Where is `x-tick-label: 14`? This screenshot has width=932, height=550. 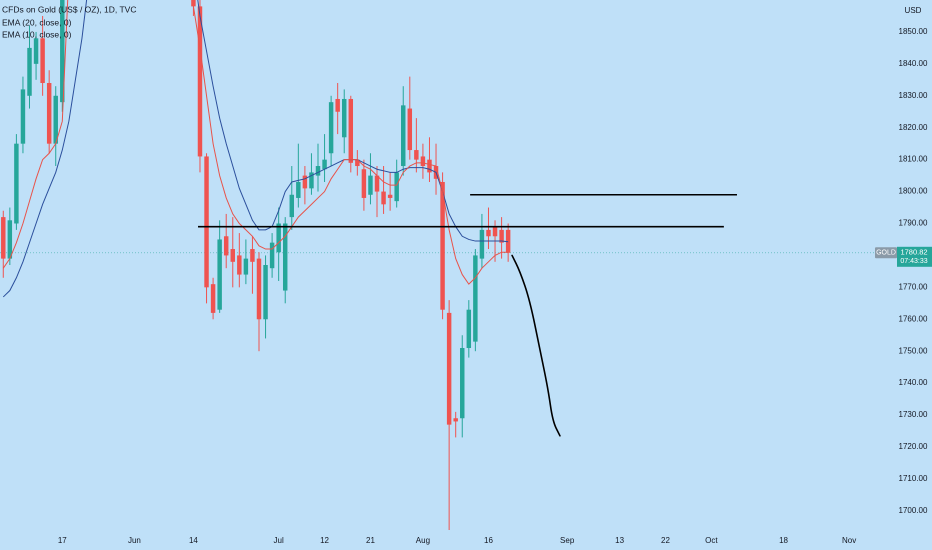
x-tick-label: 14 is located at coordinates (193, 540).